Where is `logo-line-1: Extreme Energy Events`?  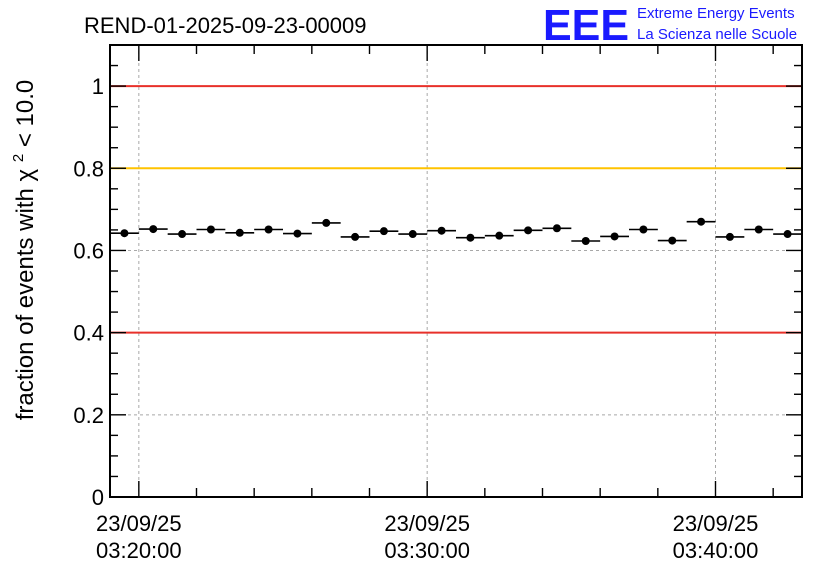 logo-line-1: Extreme Energy Events is located at coordinates (716, 13).